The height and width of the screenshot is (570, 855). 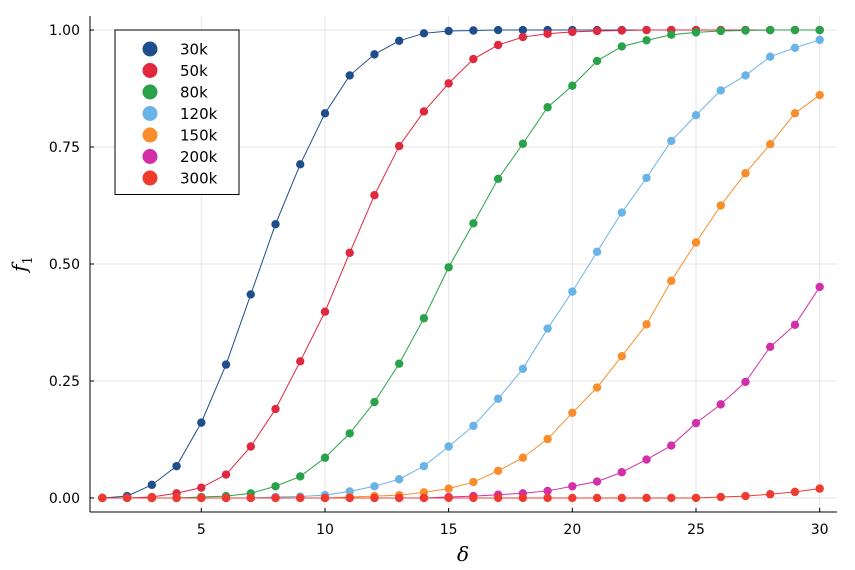 What do you see at coordinates (201, 530) in the screenshot?
I see `x-tick-label: 5` at bounding box center [201, 530].